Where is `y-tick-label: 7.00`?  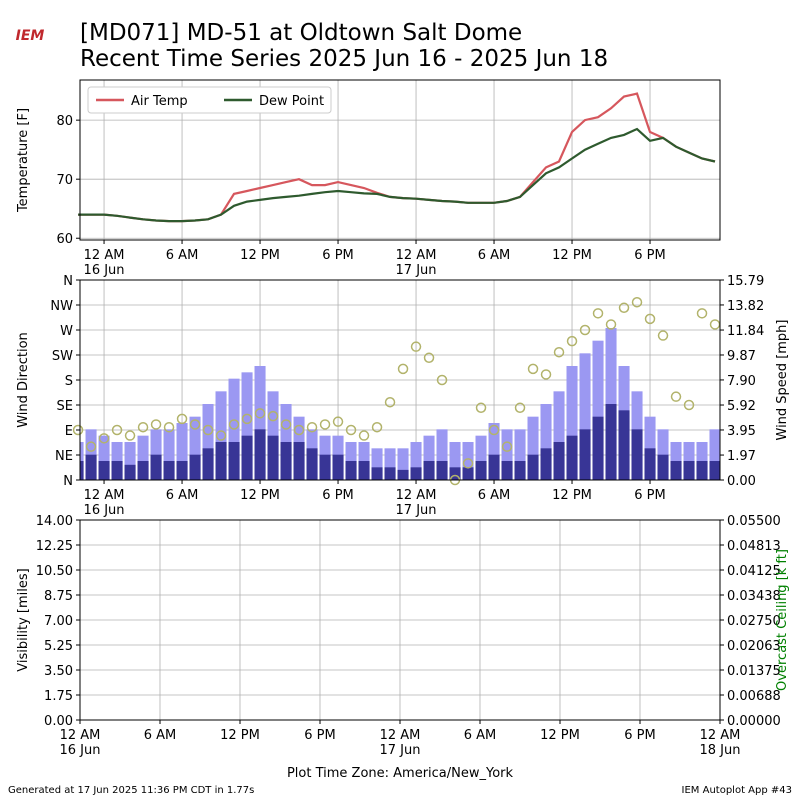 y-tick-label: 7.00 is located at coordinates (58, 621).